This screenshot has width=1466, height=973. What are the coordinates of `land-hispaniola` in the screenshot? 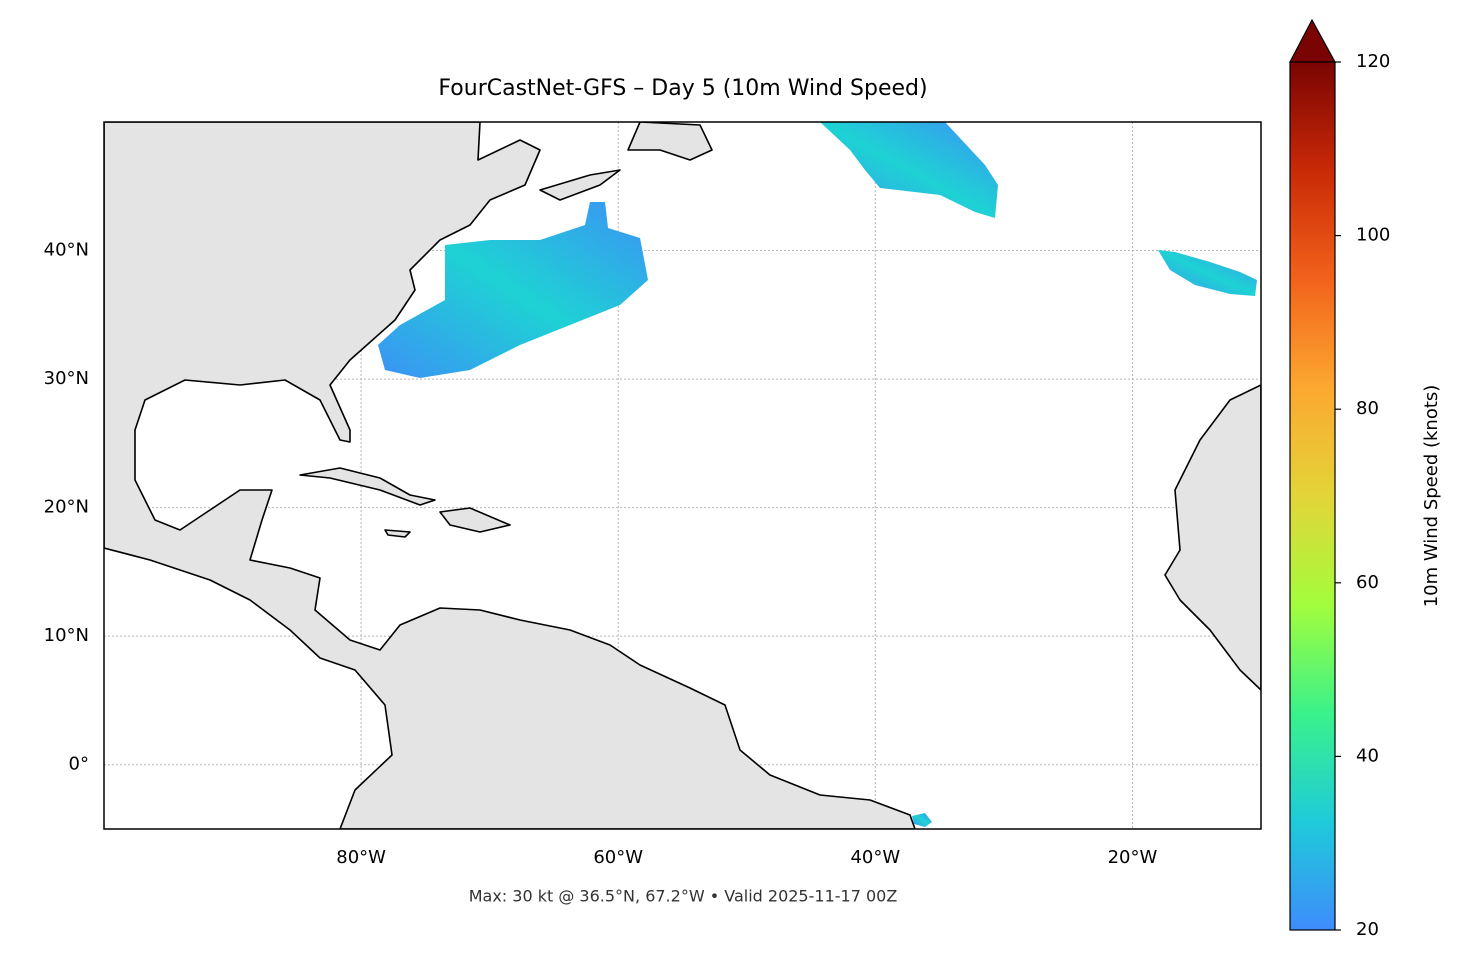 It's located at (475, 520).